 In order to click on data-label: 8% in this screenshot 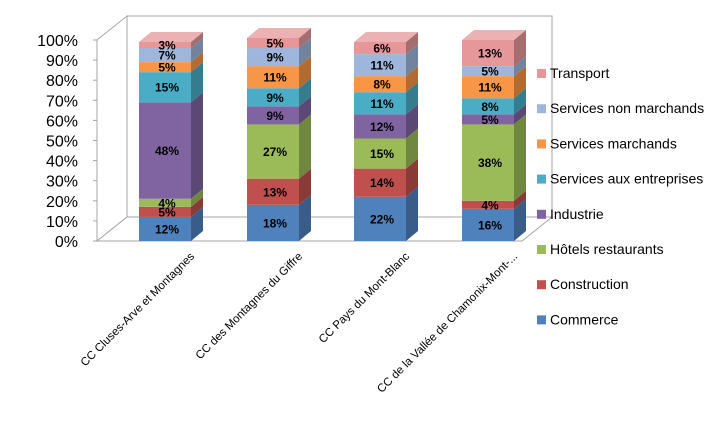, I will do `click(382, 85)`.